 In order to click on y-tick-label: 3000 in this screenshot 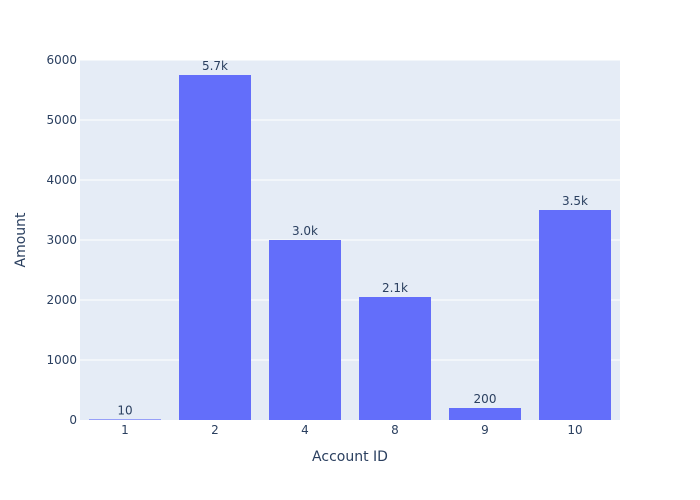, I will do `click(61, 240)`.